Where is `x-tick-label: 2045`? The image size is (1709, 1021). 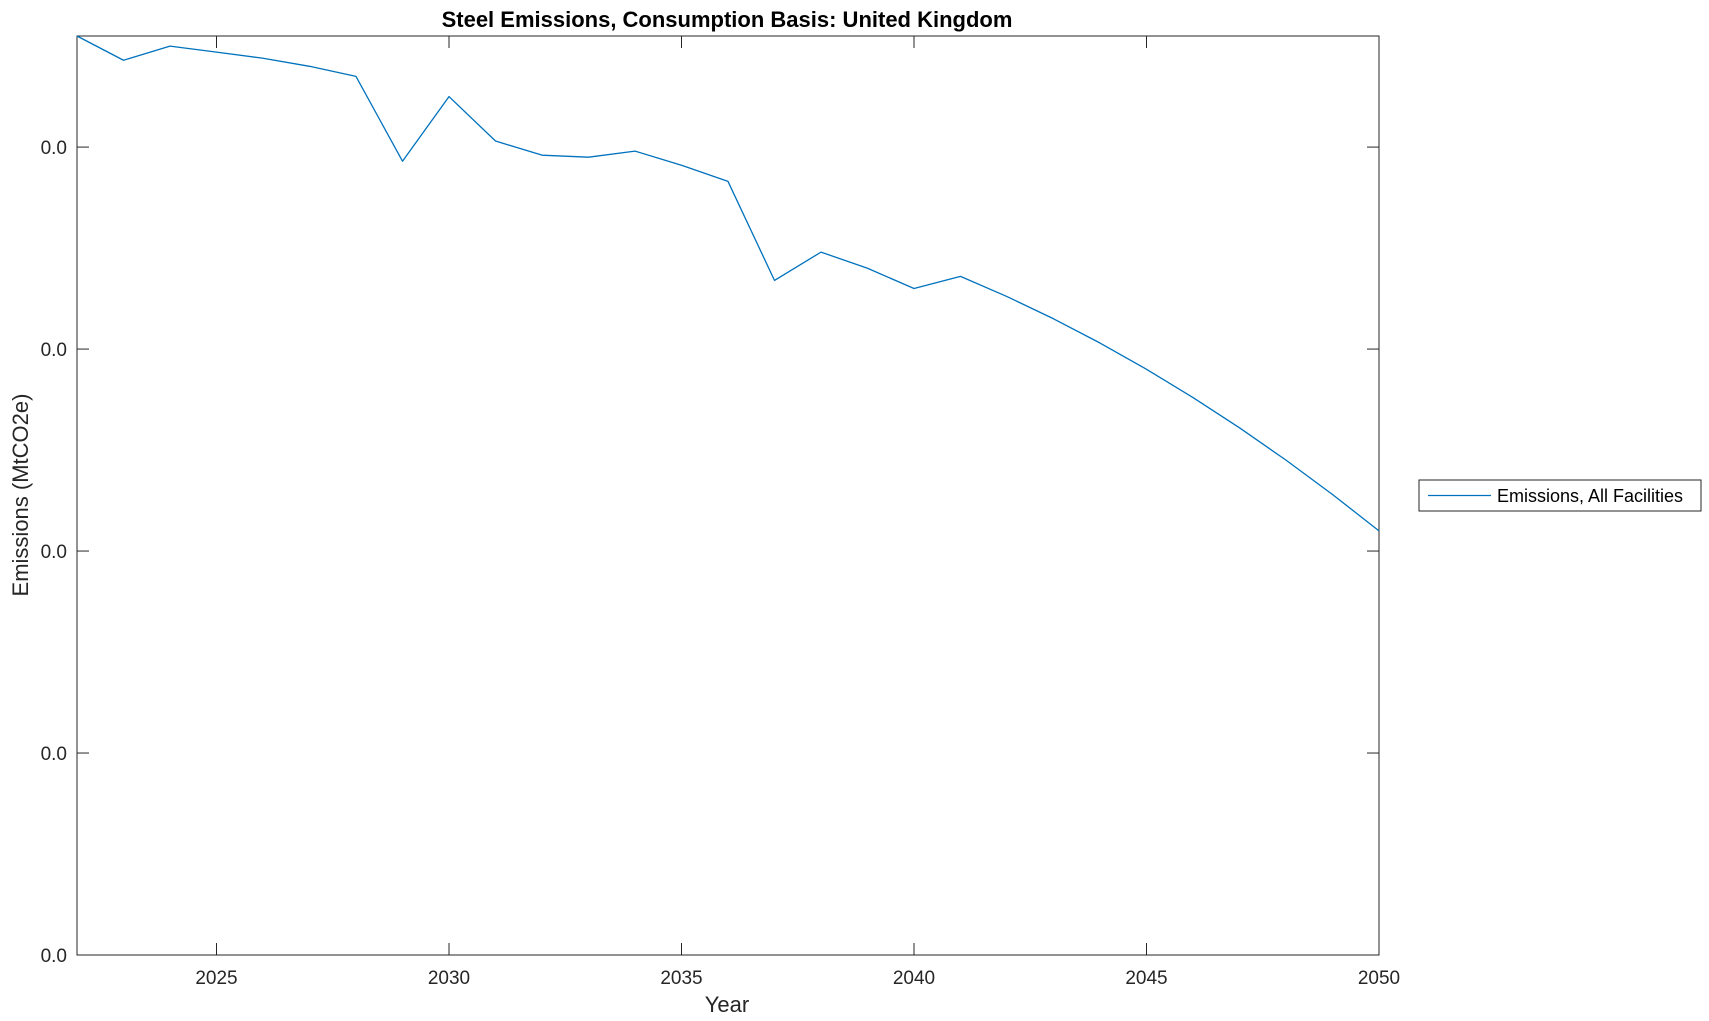
x-tick-label: 2045 is located at coordinates (1146, 978).